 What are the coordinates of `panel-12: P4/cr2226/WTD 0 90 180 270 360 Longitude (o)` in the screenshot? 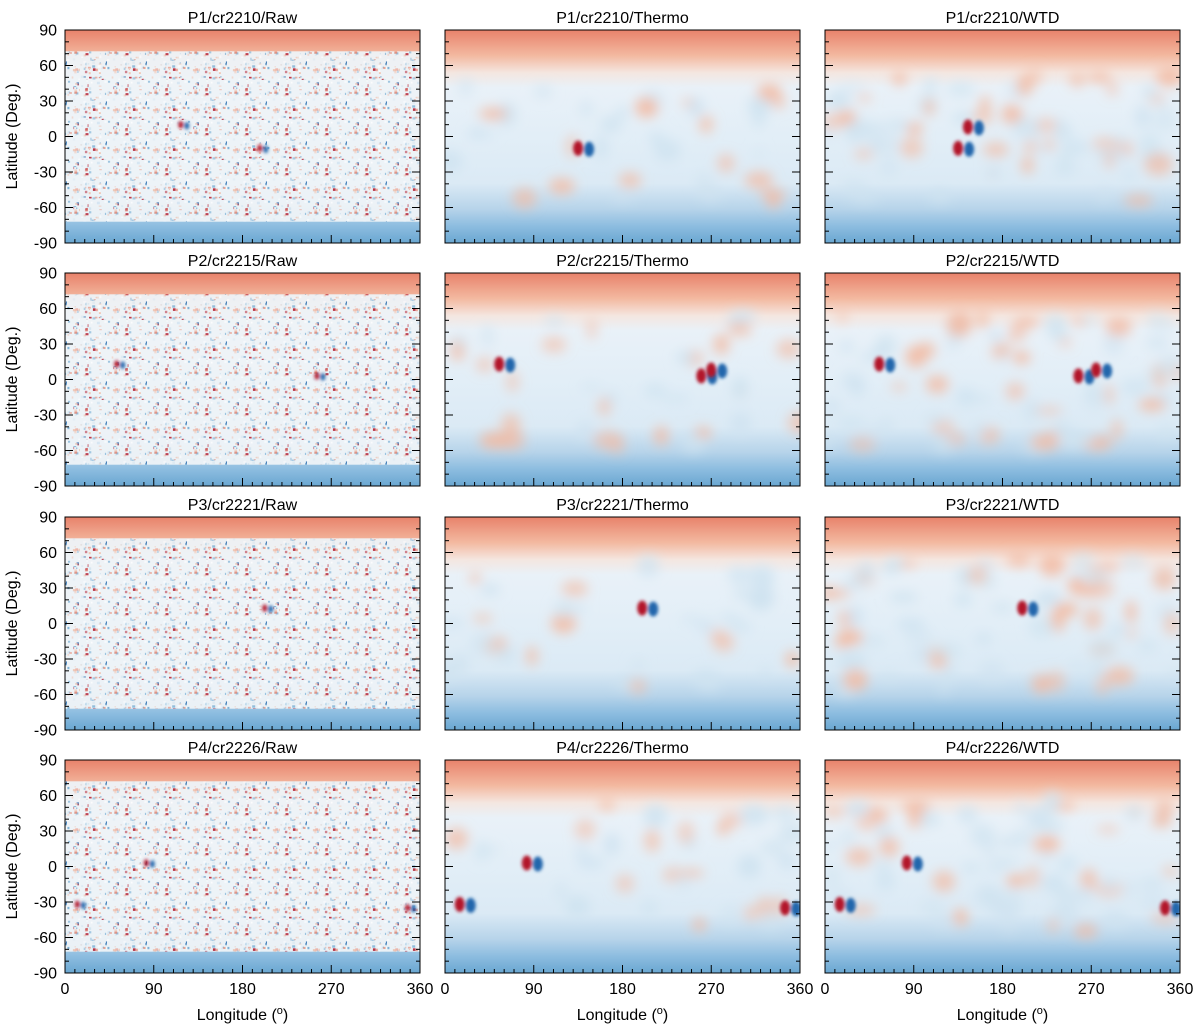 It's located at (1007, 882).